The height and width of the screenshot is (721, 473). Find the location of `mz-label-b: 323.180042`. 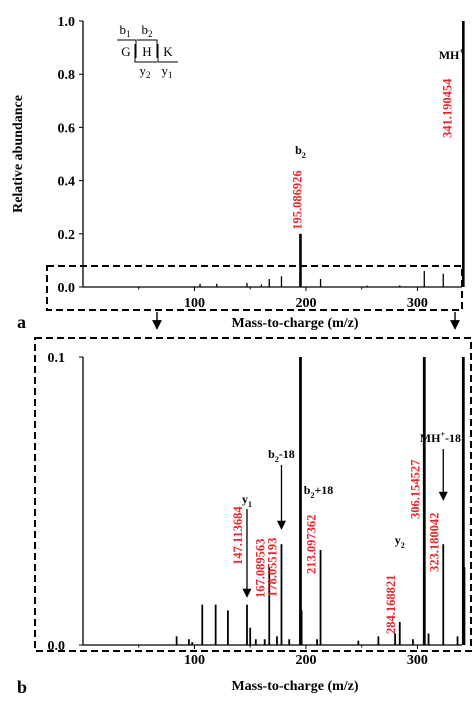

mz-label-b: 323.180042 is located at coordinates (434, 542).